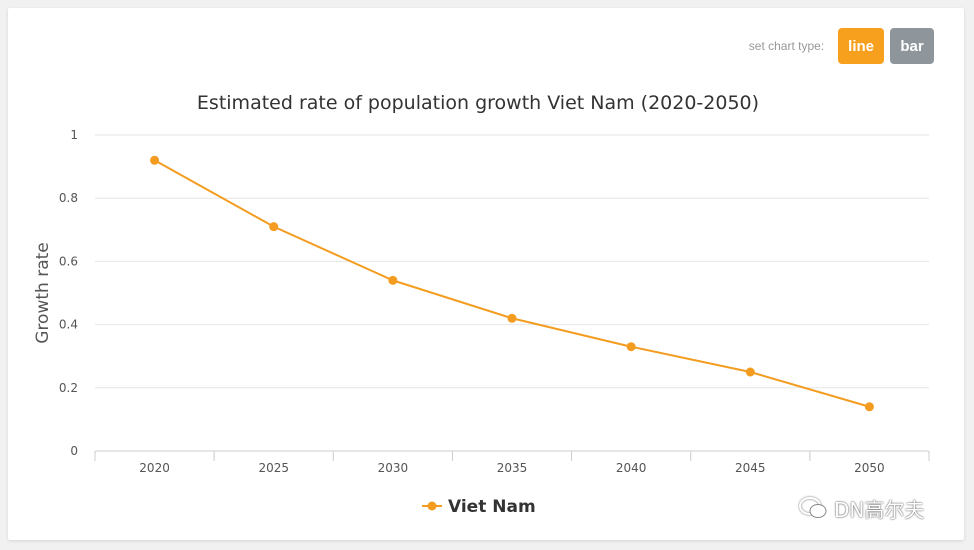 The image size is (974, 550). Describe the element at coordinates (750, 468) in the screenshot. I see `x-tick-label: 2045` at that location.